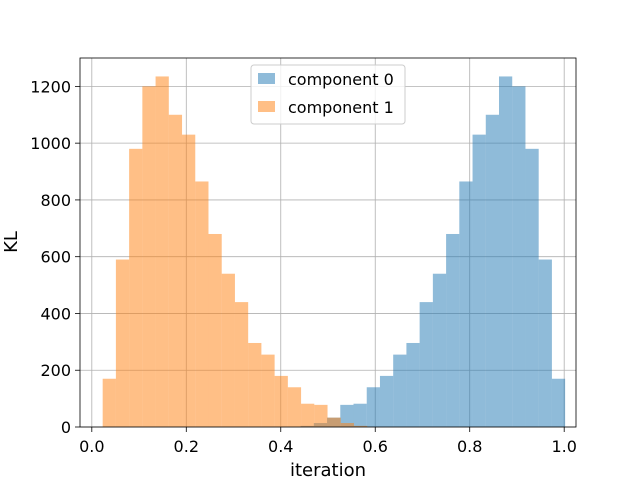 This screenshot has width=640, height=480. Describe the element at coordinates (55, 370) in the screenshot. I see `y-tick-label: 200` at that location.